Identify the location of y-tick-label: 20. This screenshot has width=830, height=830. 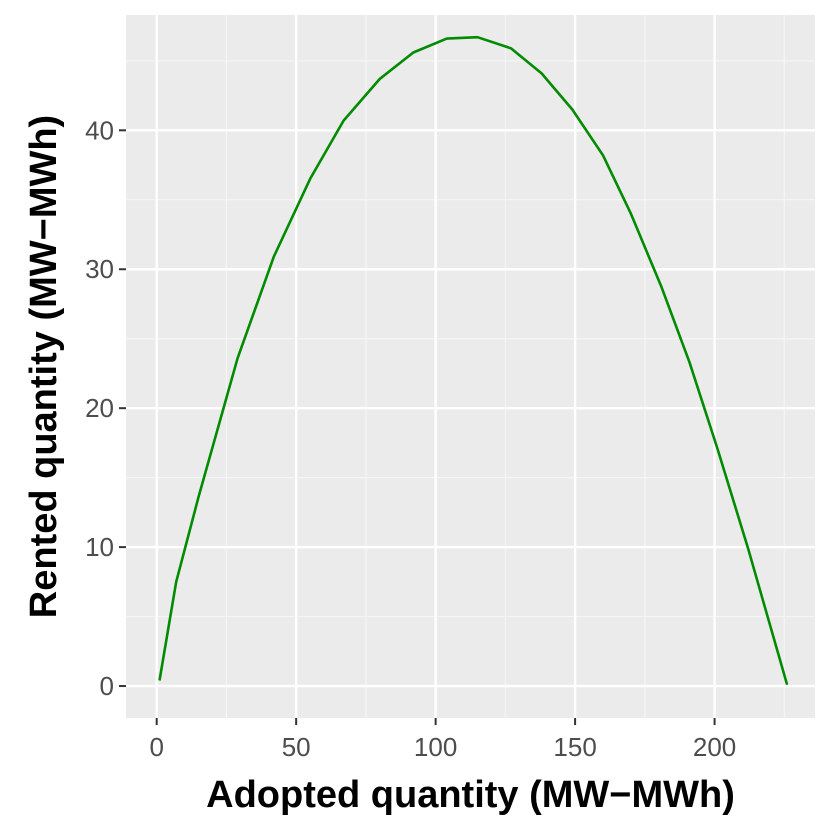
(99, 408).